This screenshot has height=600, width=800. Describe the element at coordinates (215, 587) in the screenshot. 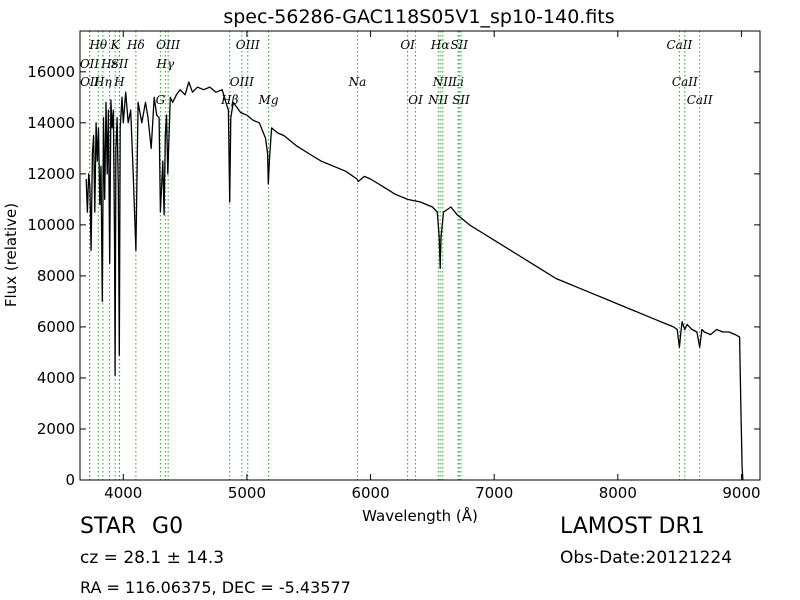

I see `sky-coordinates: RA = 116.06375, DEC = -5.43577` at that location.